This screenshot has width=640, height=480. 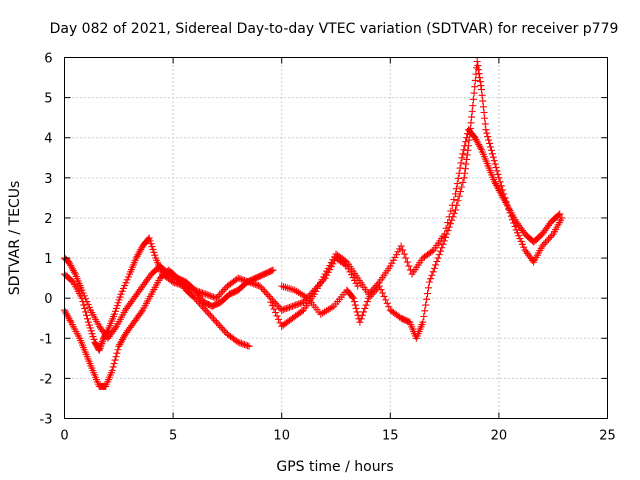 What do you see at coordinates (64, 436) in the screenshot?
I see `x-tick-label: 0` at bounding box center [64, 436].